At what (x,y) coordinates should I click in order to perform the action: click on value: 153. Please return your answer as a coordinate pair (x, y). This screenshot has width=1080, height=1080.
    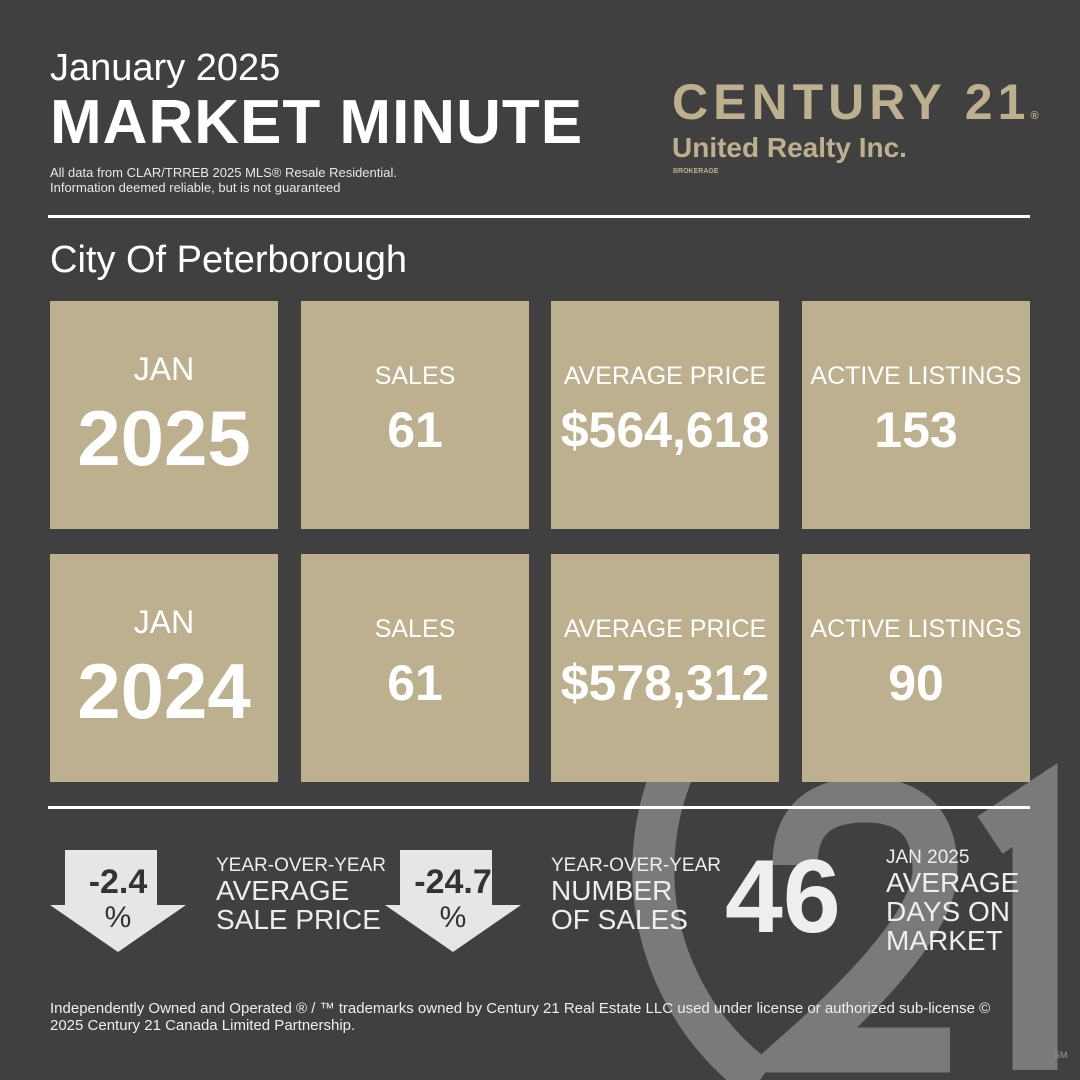
    Looking at the image, I should click on (916, 430).